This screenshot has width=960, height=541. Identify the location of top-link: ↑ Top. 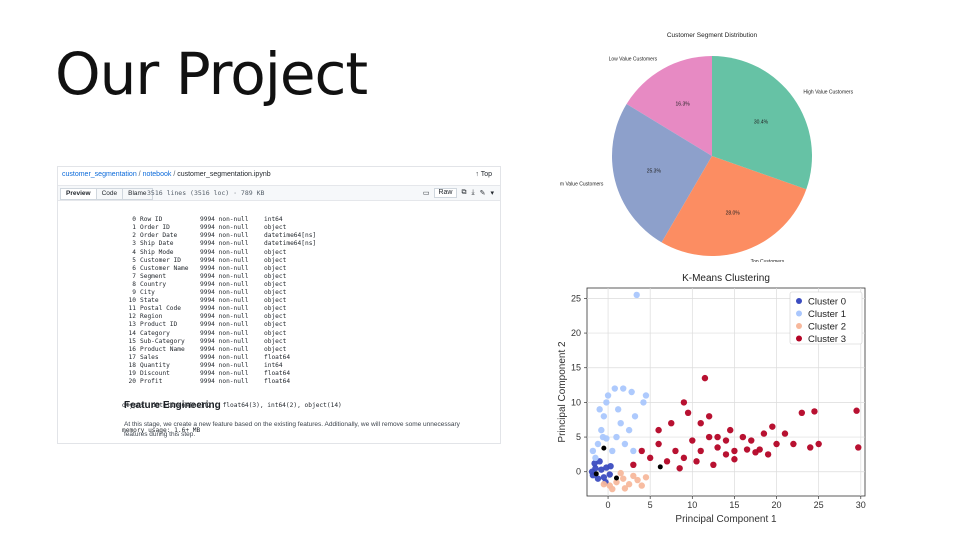
(483, 174).